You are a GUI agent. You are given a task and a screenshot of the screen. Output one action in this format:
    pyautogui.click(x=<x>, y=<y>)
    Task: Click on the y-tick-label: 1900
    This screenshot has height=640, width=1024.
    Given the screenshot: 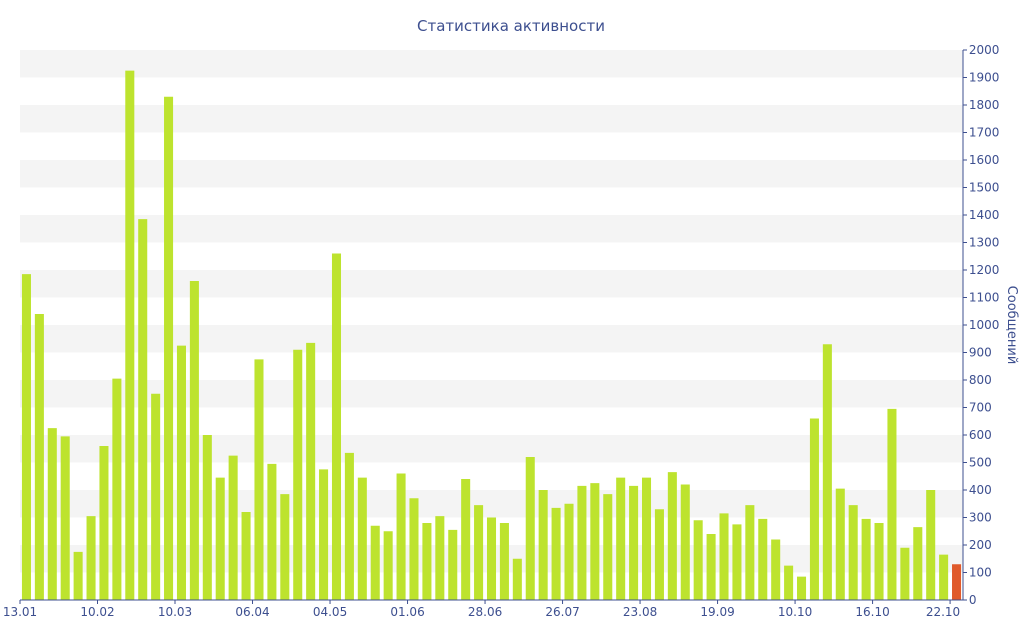 What is the action you would take?
    pyautogui.click(x=982, y=78)
    